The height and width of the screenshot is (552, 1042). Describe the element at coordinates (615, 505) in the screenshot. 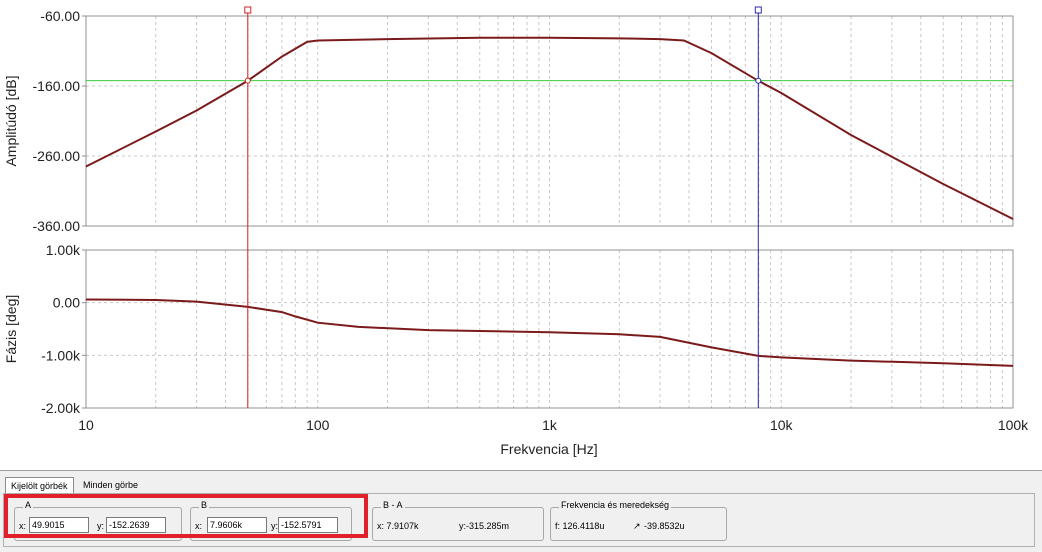

I see `frequency-slope-title: Frekvencia és meredekség` at that location.